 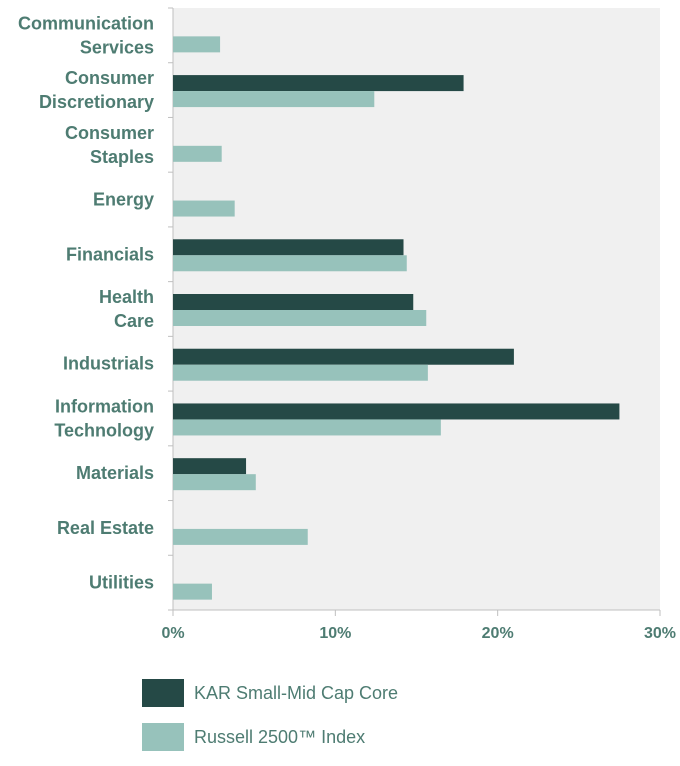 What do you see at coordinates (335, 633) in the screenshot?
I see `value-tick-label: 10%` at bounding box center [335, 633].